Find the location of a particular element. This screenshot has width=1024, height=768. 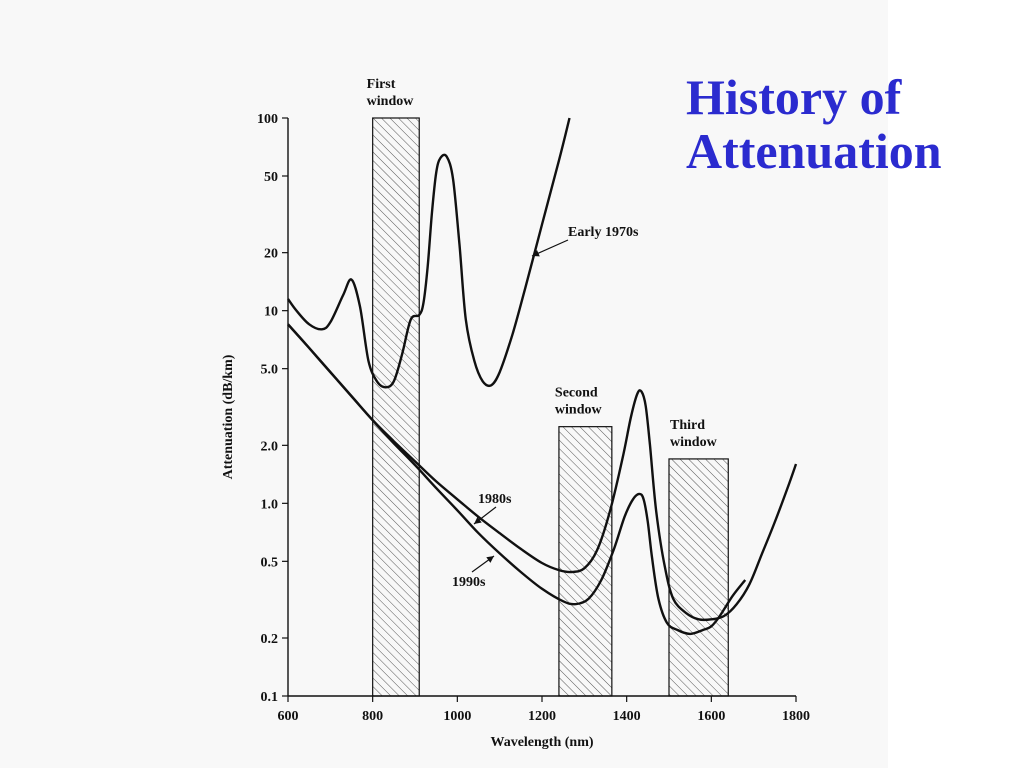

series-arrowhead-early-1970s is located at coordinates (536, 253).